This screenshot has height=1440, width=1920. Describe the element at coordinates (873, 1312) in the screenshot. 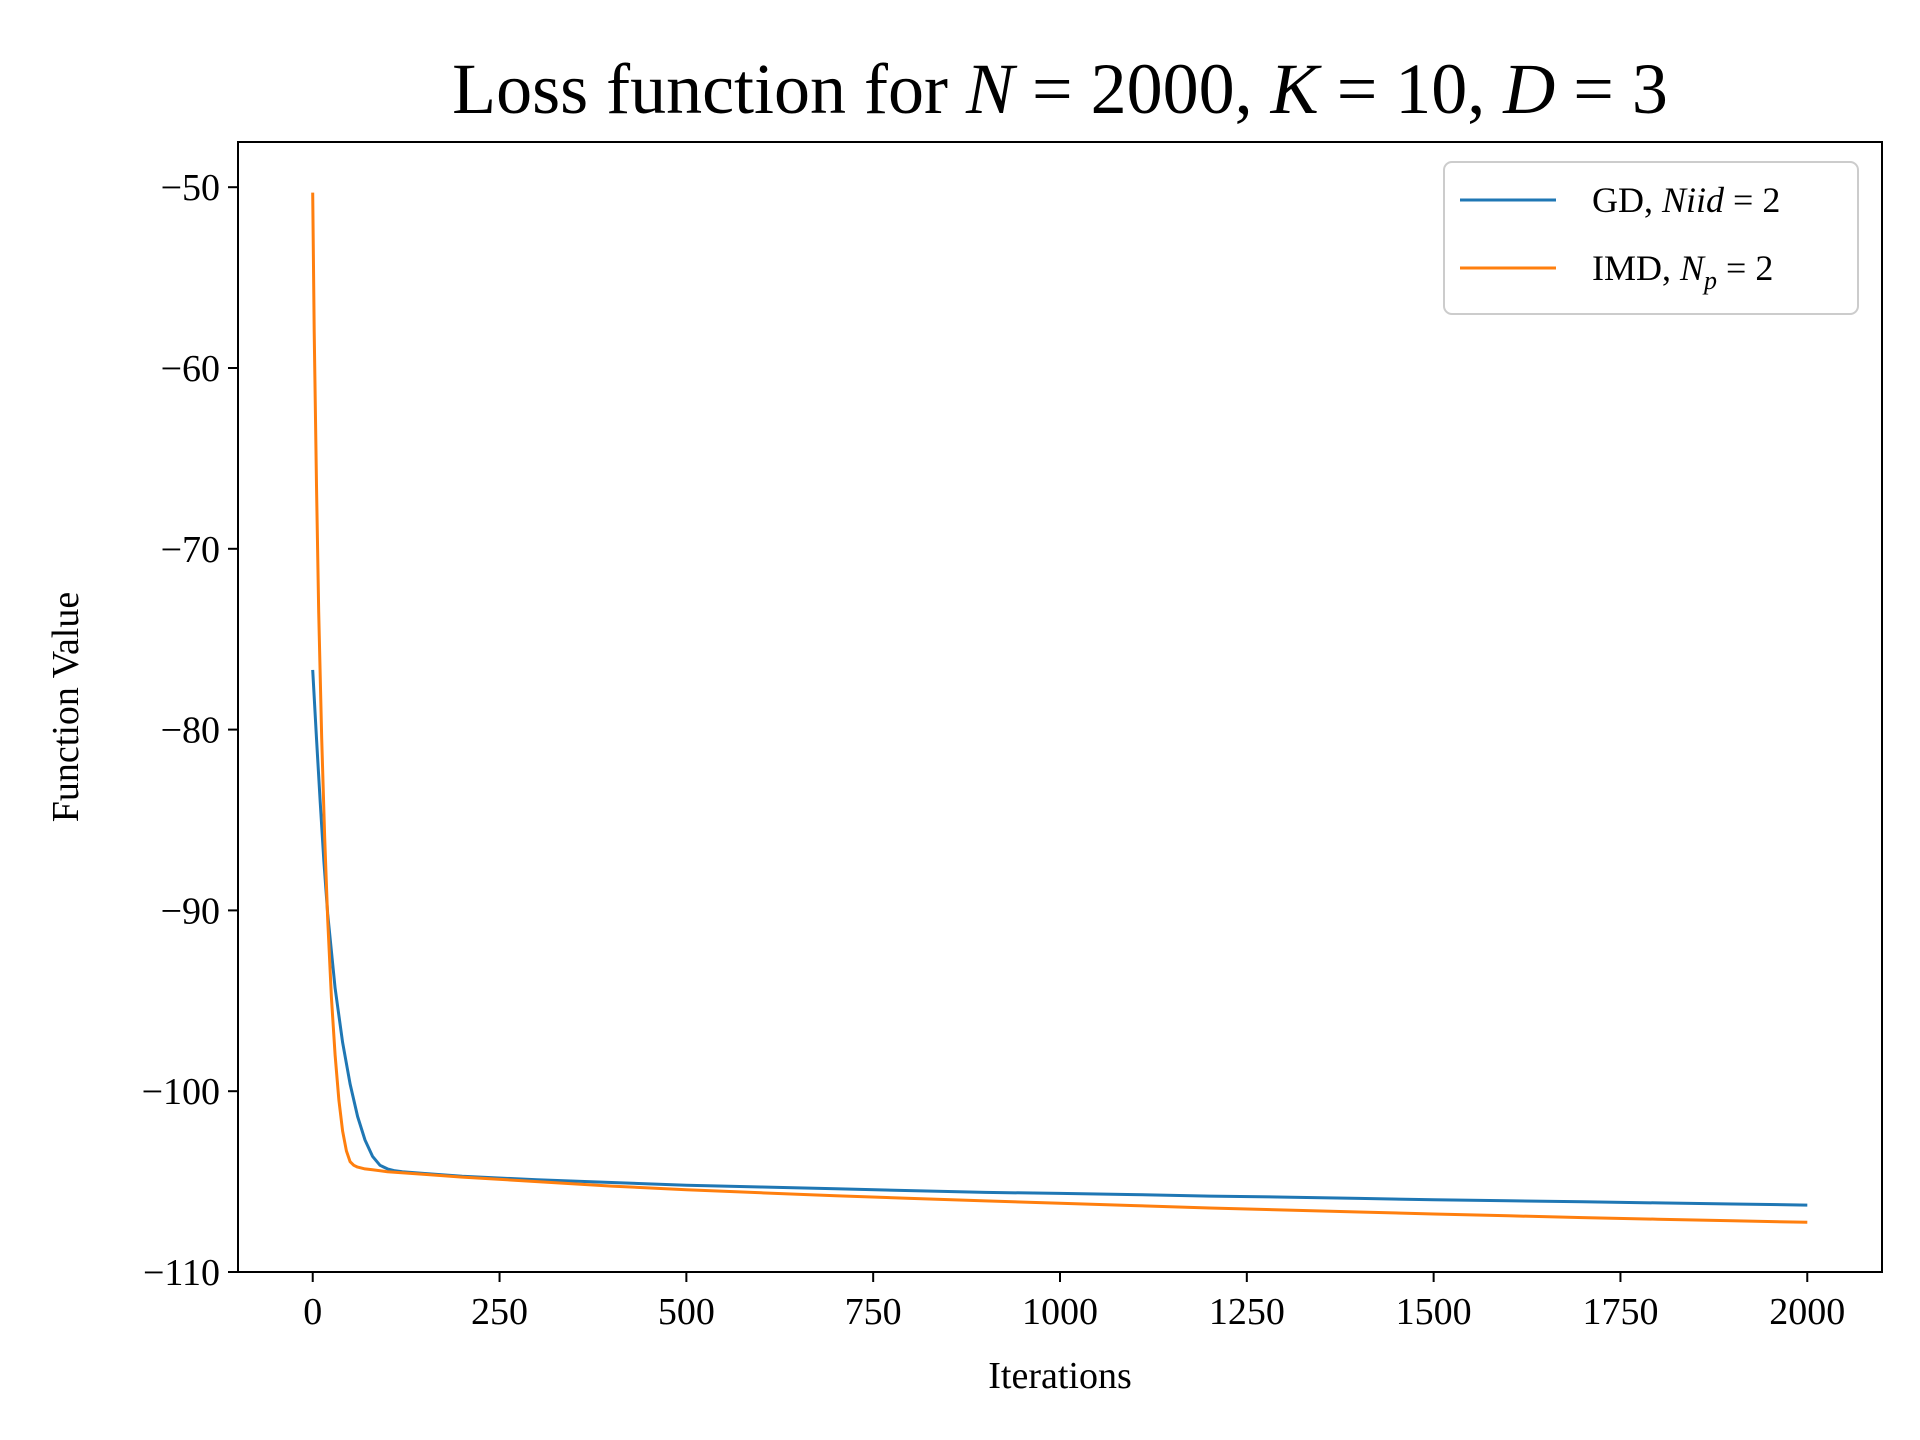

I see `x-tick-label: 750` at that location.